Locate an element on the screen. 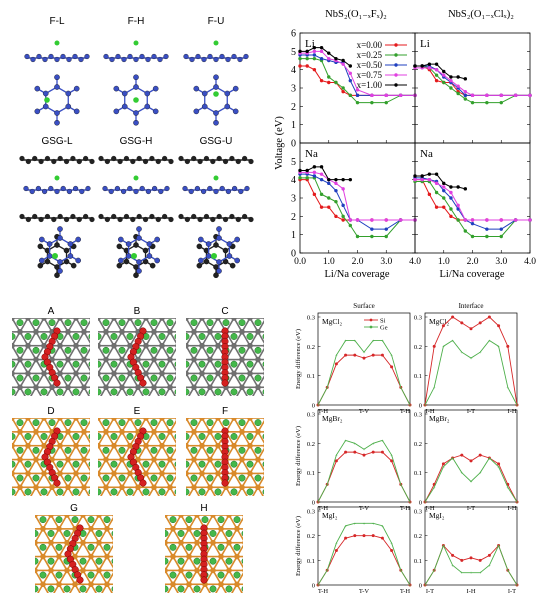  y-tick-label: 0.2 is located at coordinates (418, 536).